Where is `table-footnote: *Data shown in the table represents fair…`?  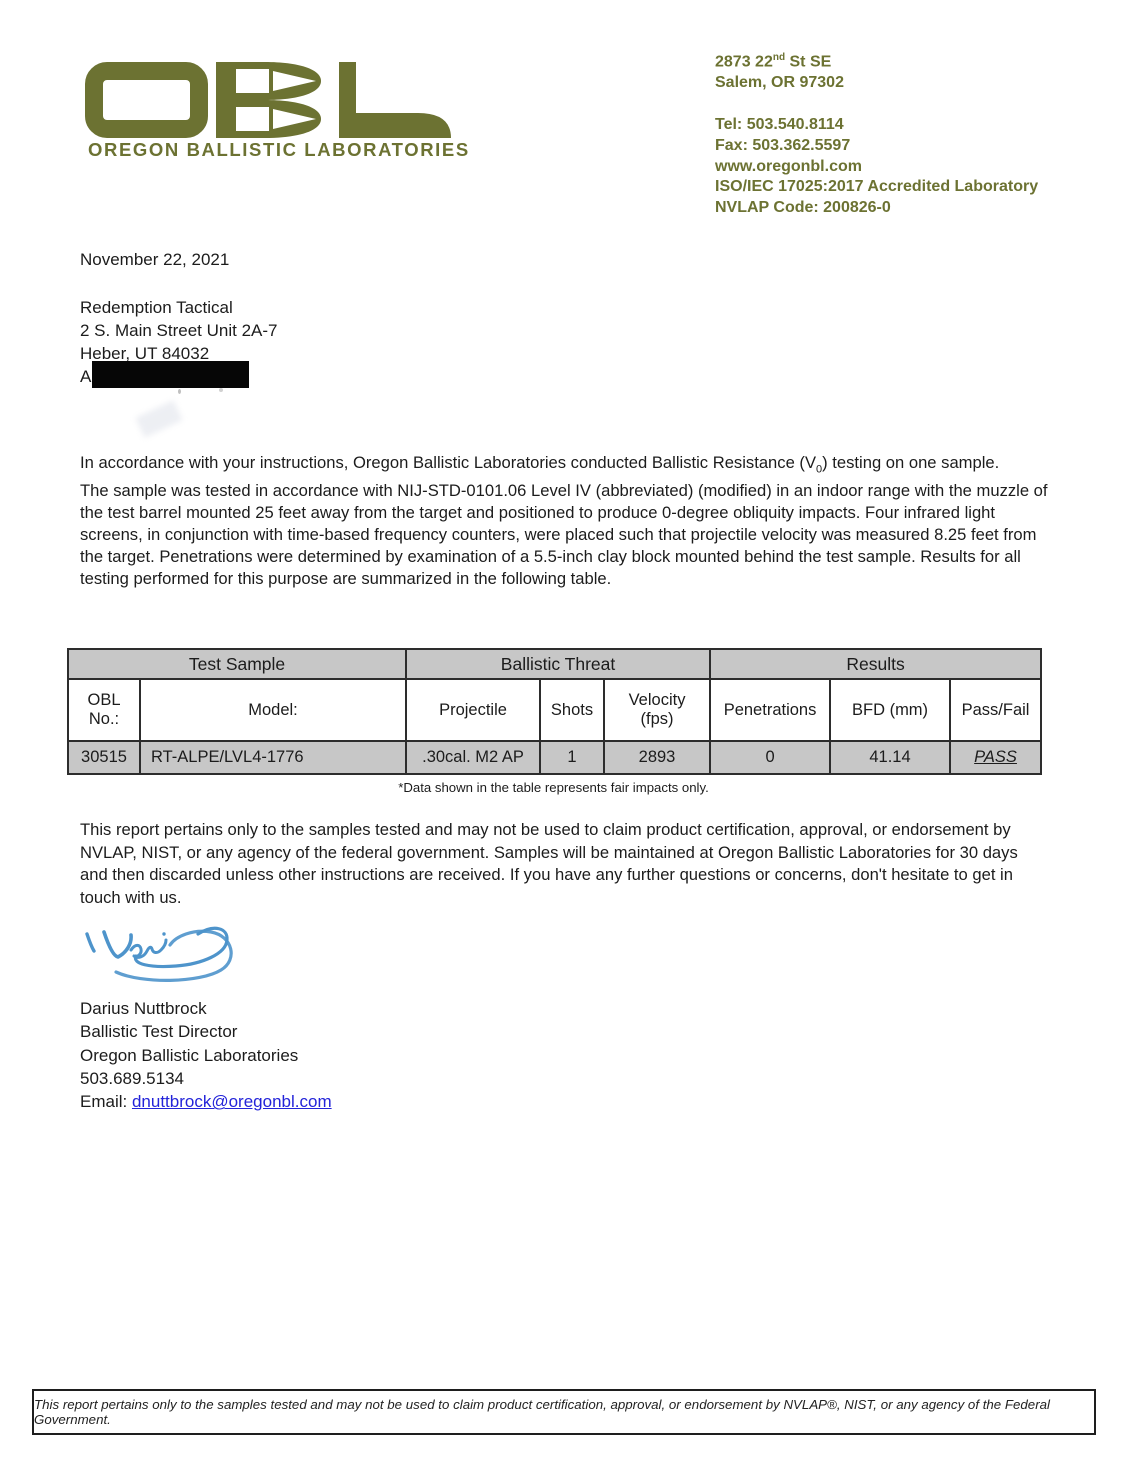 table-footnote: *Data shown in the table represents fair… is located at coordinates (553, 787).